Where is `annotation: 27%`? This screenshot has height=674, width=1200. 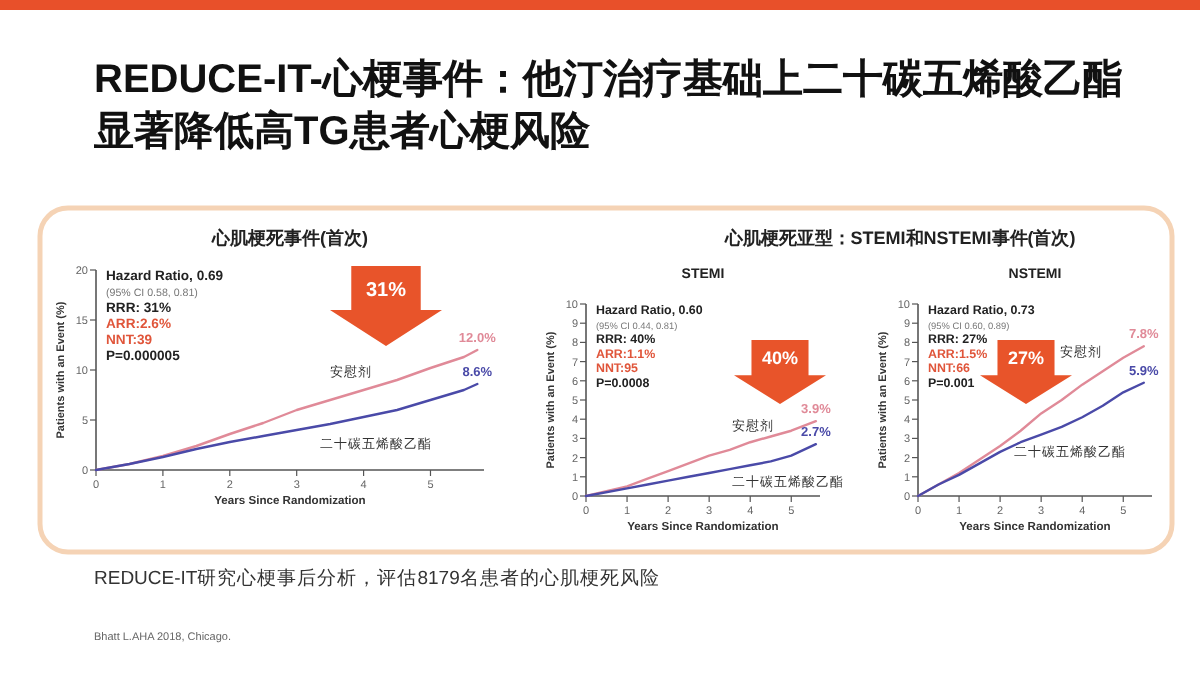
annotation: 27% is located at coordinates (1026, 358).